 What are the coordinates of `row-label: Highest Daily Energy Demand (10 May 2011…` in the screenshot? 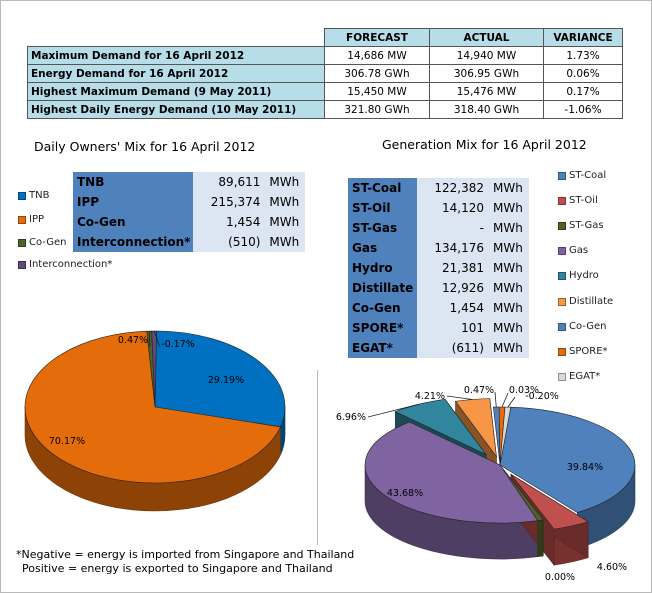 It's located at (176, 109).